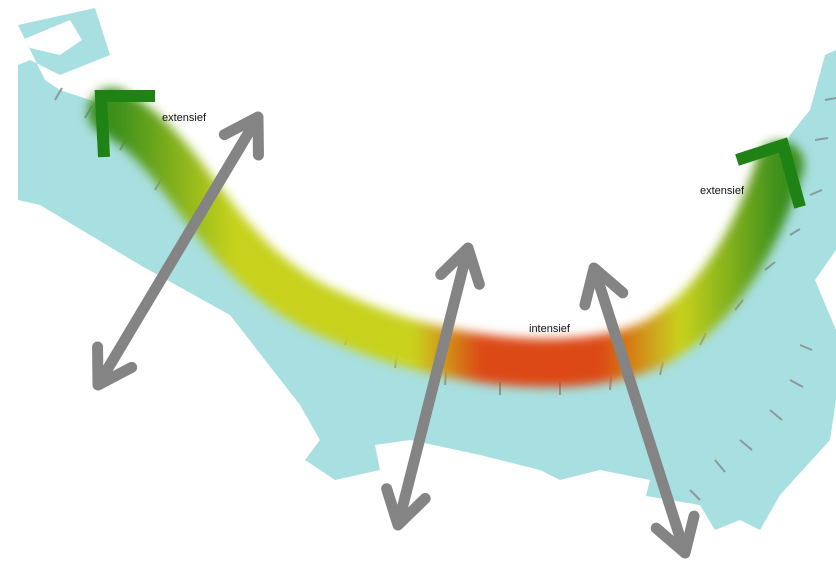 This screenshot has width=836, height=562. What do you see at coordinates (722, 191) in the screenshot?
I see `label-extensive-right: extensief` at bounding box center [722, 191].